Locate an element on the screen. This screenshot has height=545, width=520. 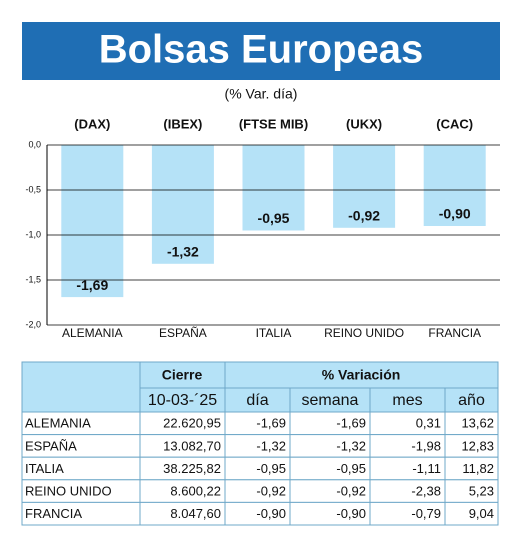
value-label: -0,95 is located at coordinates (274, 218).